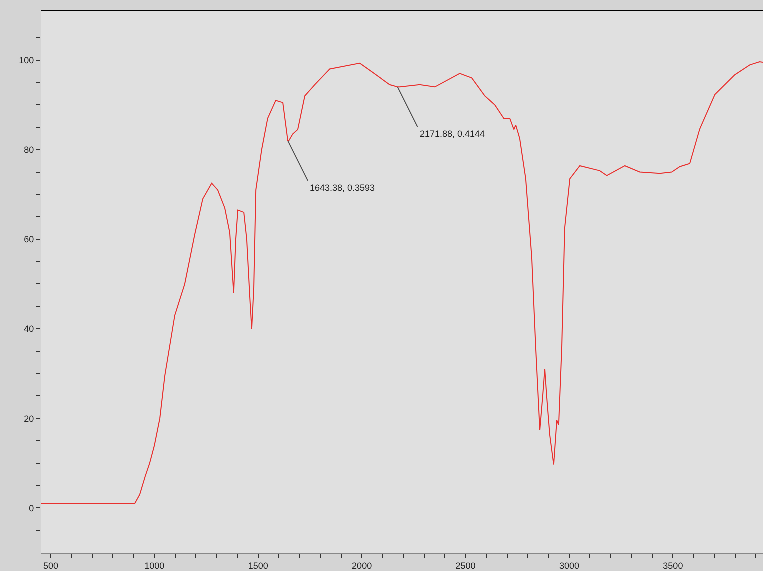  I want to click on x-tick-label: 3500, so click(673, 565).